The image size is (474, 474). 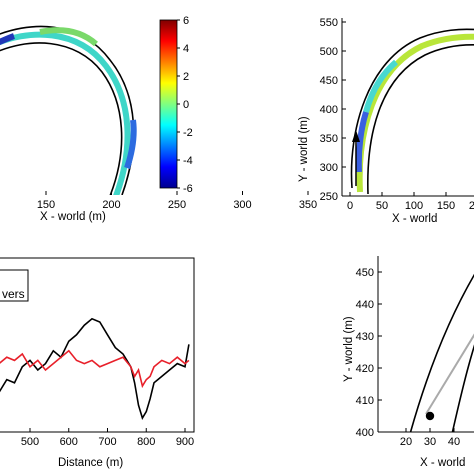 I want to click on colorbar-tick-label: 6, so click(x=186, y=21).